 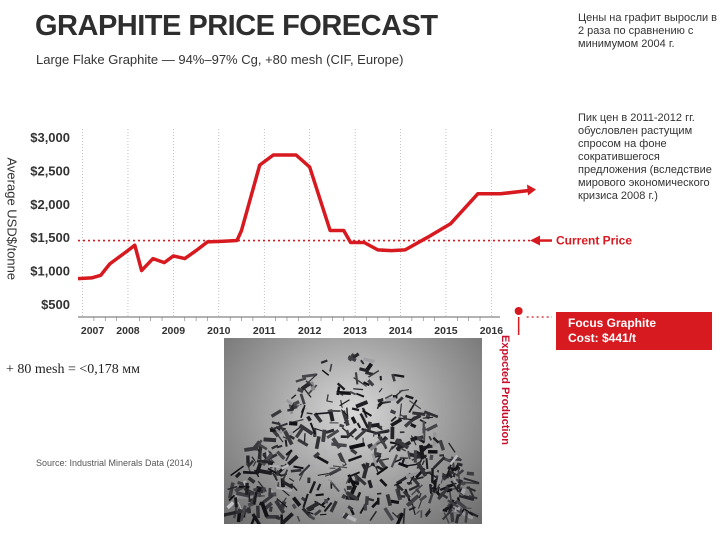 I want to click on x-tick-label: 2013, so click(x=355, y=331).